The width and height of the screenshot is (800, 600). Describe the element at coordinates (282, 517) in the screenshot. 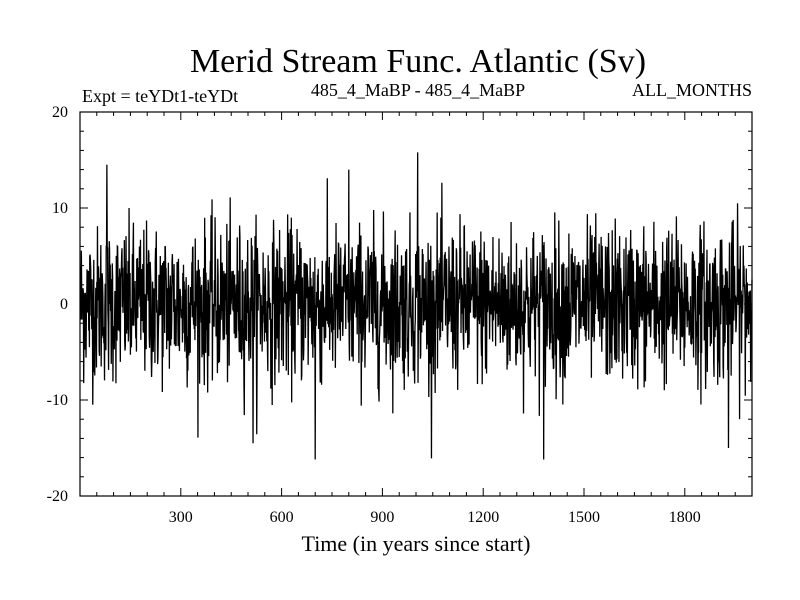

I see `x-tick-label: 600` at that location.